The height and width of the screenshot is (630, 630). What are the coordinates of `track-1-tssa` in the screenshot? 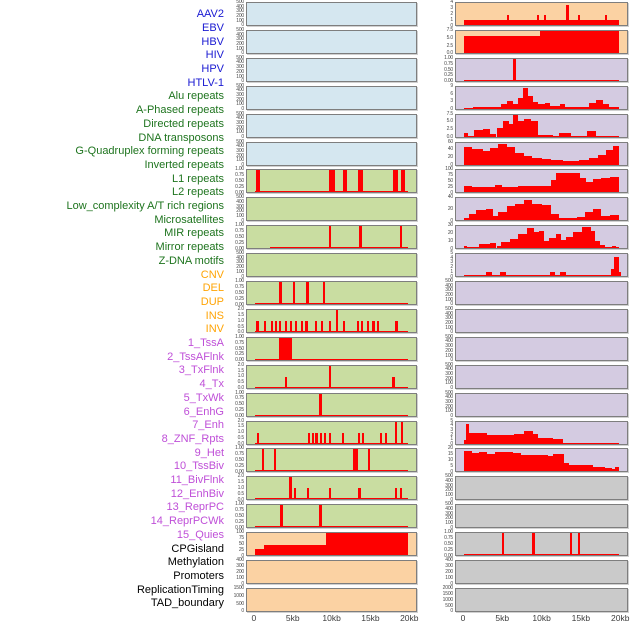 It's located at (541, 69).